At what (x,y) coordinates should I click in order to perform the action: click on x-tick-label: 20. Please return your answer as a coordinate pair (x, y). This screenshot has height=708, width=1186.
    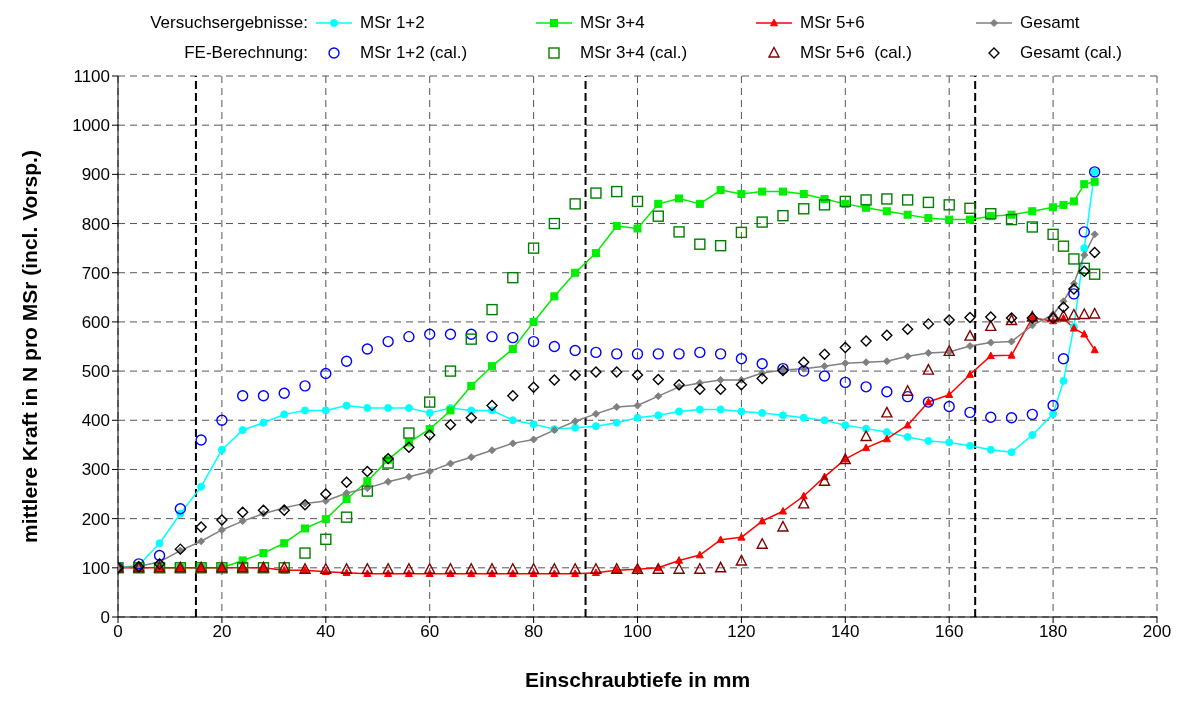
    Looking at the image, I should click on (222, 632).